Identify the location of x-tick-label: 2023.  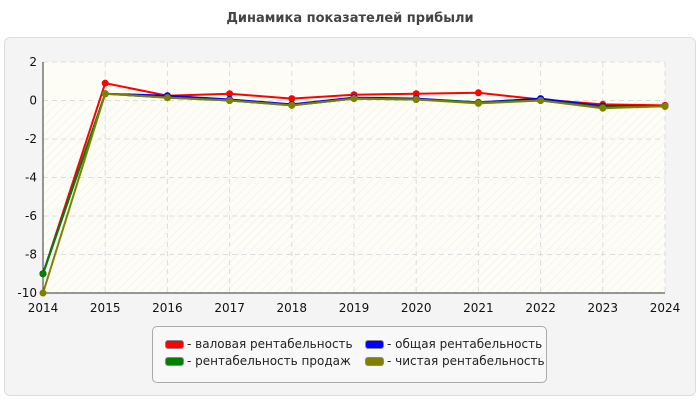
(603, 308).